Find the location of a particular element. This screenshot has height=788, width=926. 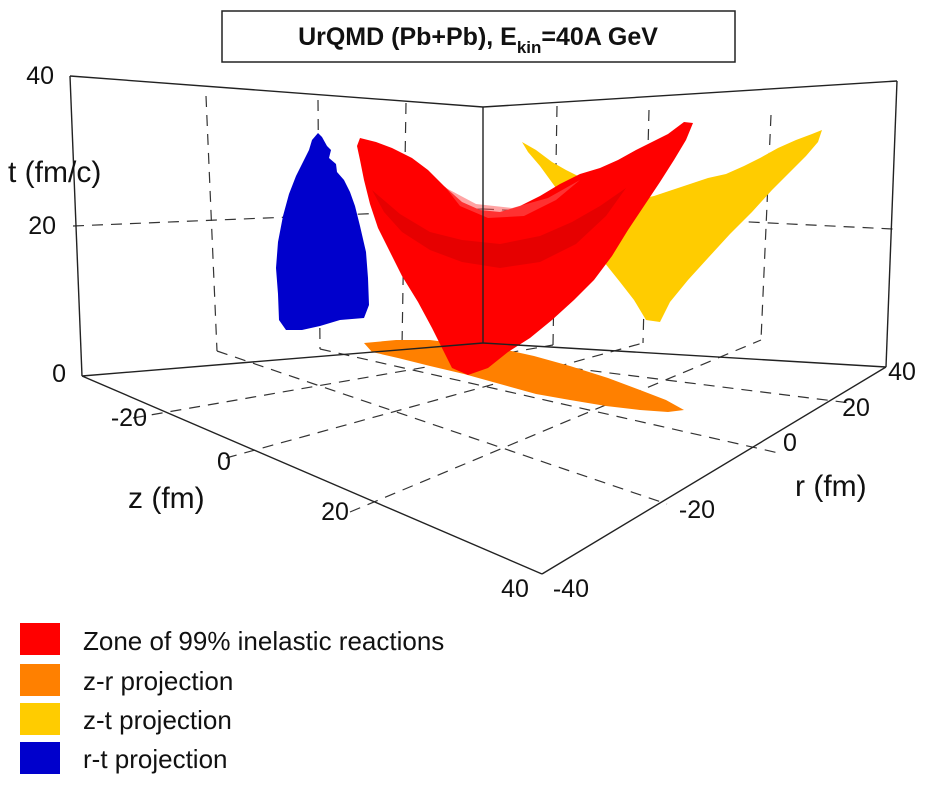

z-tick-minus20: -20 is located at coordinates (129, 418).